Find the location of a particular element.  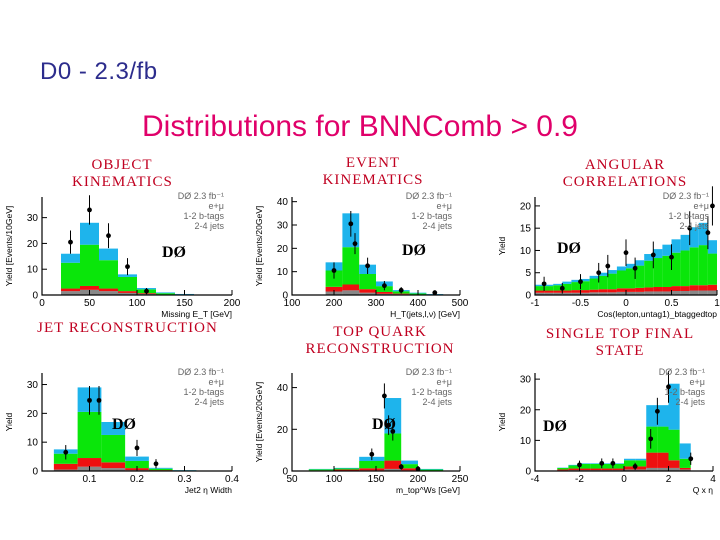

x-axis-label: H_T(jets,l,ν) [GeV] is located at coordinates (425, 314).